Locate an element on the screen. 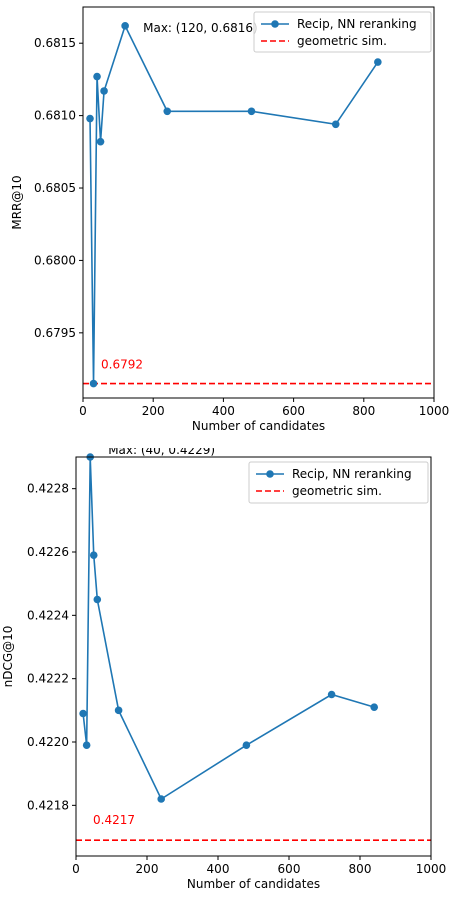 This screenshot has height=901, width=452. y-tick-label: 0.4218 is located at coordinates (48, 805).